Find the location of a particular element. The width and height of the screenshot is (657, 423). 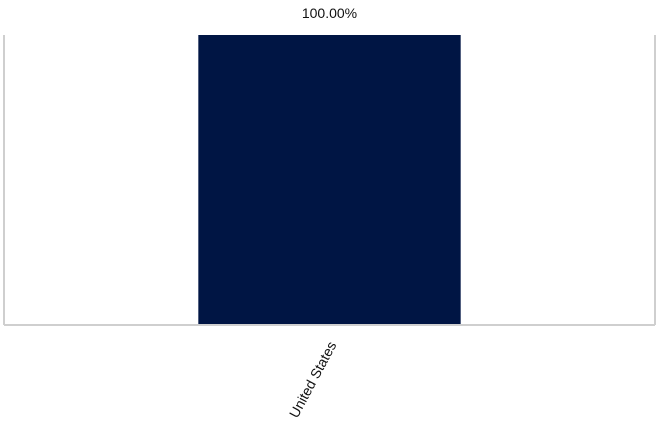

x-tick-label-0: United States is located at coordinates (313, 380).